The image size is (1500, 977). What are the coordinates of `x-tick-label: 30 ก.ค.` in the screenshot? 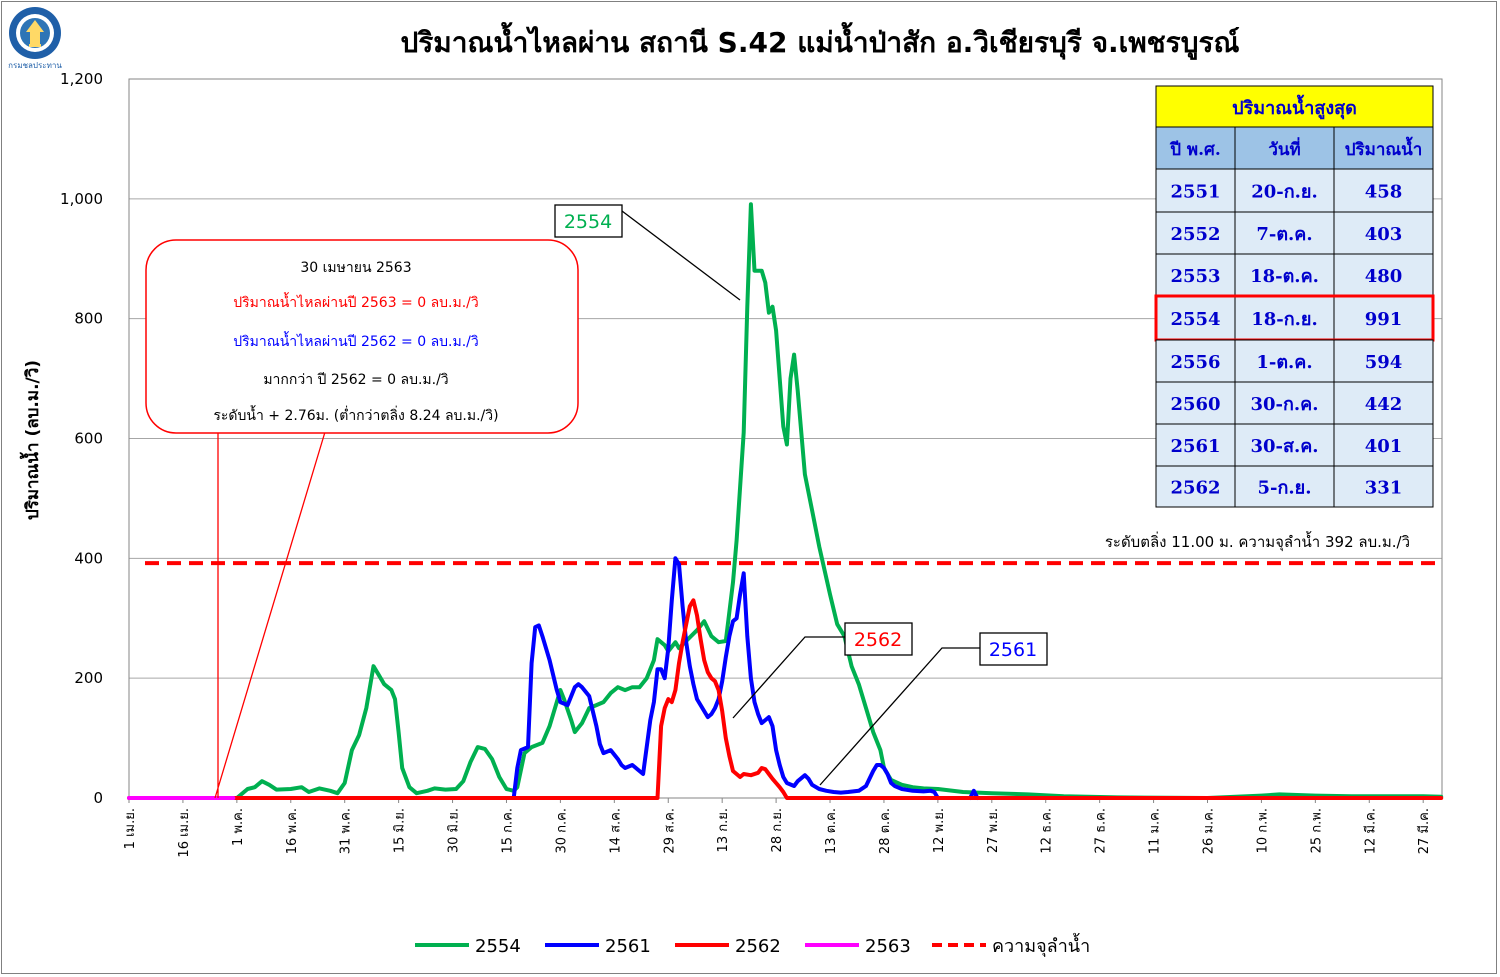 It's located at (561, 831).